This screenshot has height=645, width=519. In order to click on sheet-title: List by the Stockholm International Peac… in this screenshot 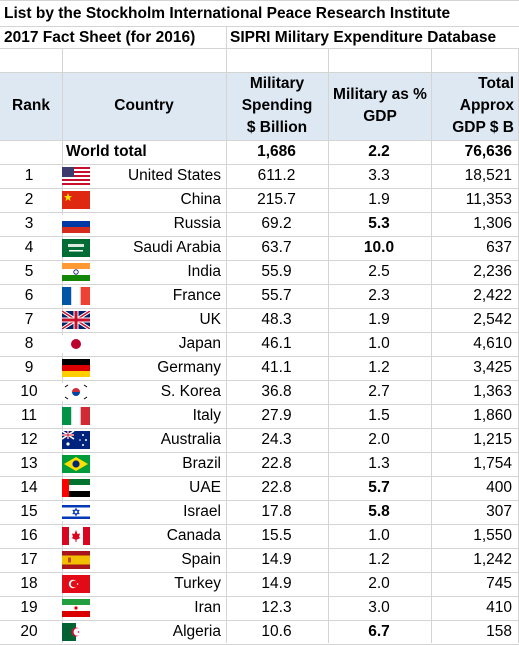, I will do `click(227, 13)`.